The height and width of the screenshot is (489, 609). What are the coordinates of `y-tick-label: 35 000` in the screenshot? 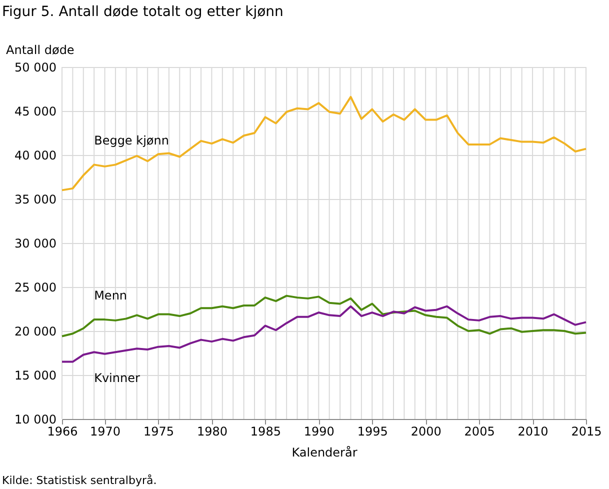 It's located at (35, 199).